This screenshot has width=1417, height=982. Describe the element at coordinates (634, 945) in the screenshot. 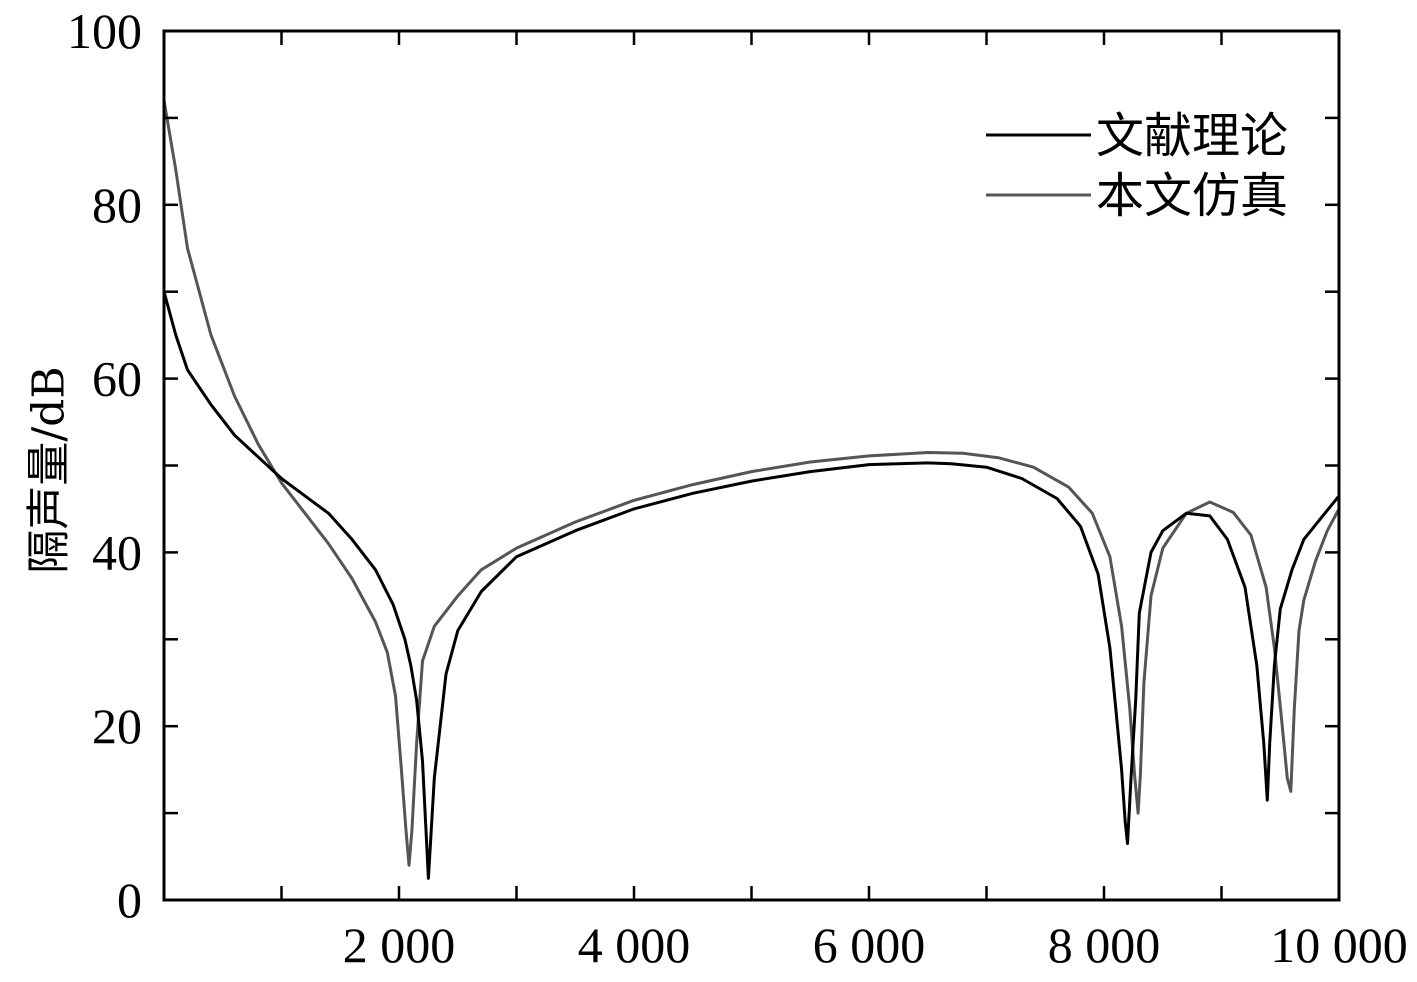

I see `x-tick-label: 4 000` at that location.